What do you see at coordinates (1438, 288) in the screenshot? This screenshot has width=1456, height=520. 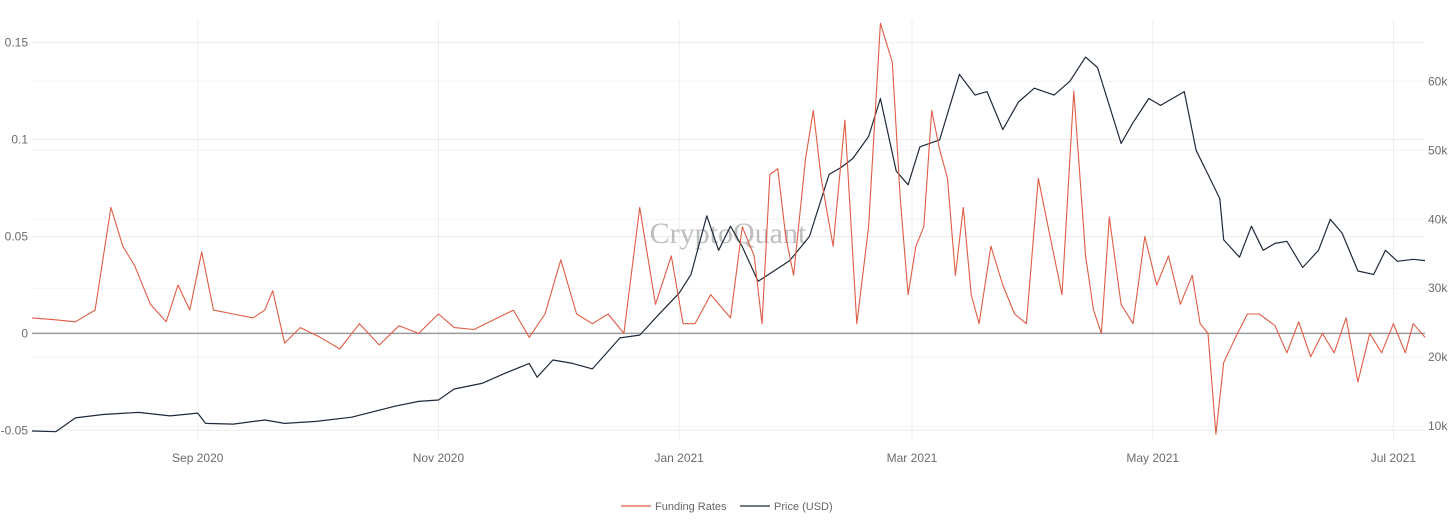 I see `y-right-tick-label: 30k` at bounding box center [1438, 288].